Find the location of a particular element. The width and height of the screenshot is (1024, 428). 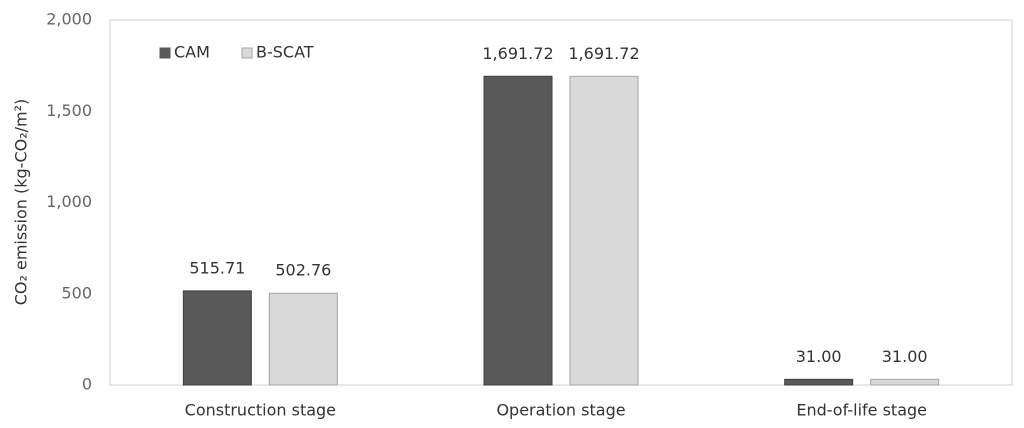

y-tick-label: 1,500 is located at coordinates (69, 110).